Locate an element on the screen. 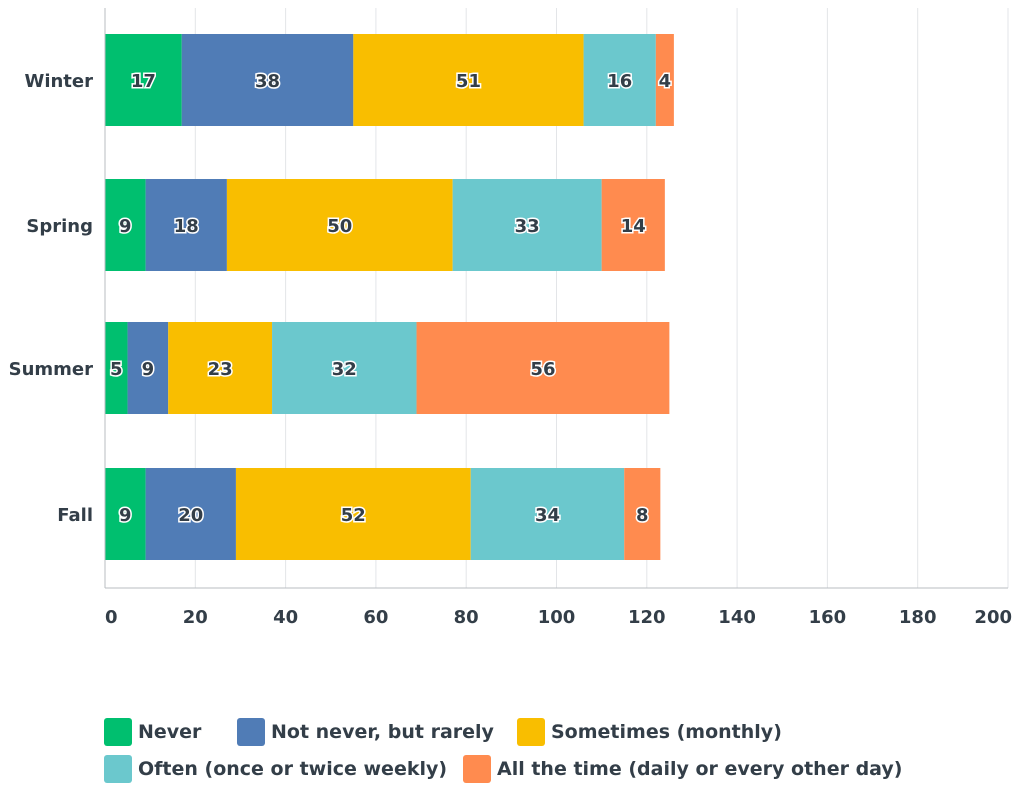 The height and width of the screenshot is (791, 1016). data-label-summer-series-1: 9 is located at coordinates (148, 369).